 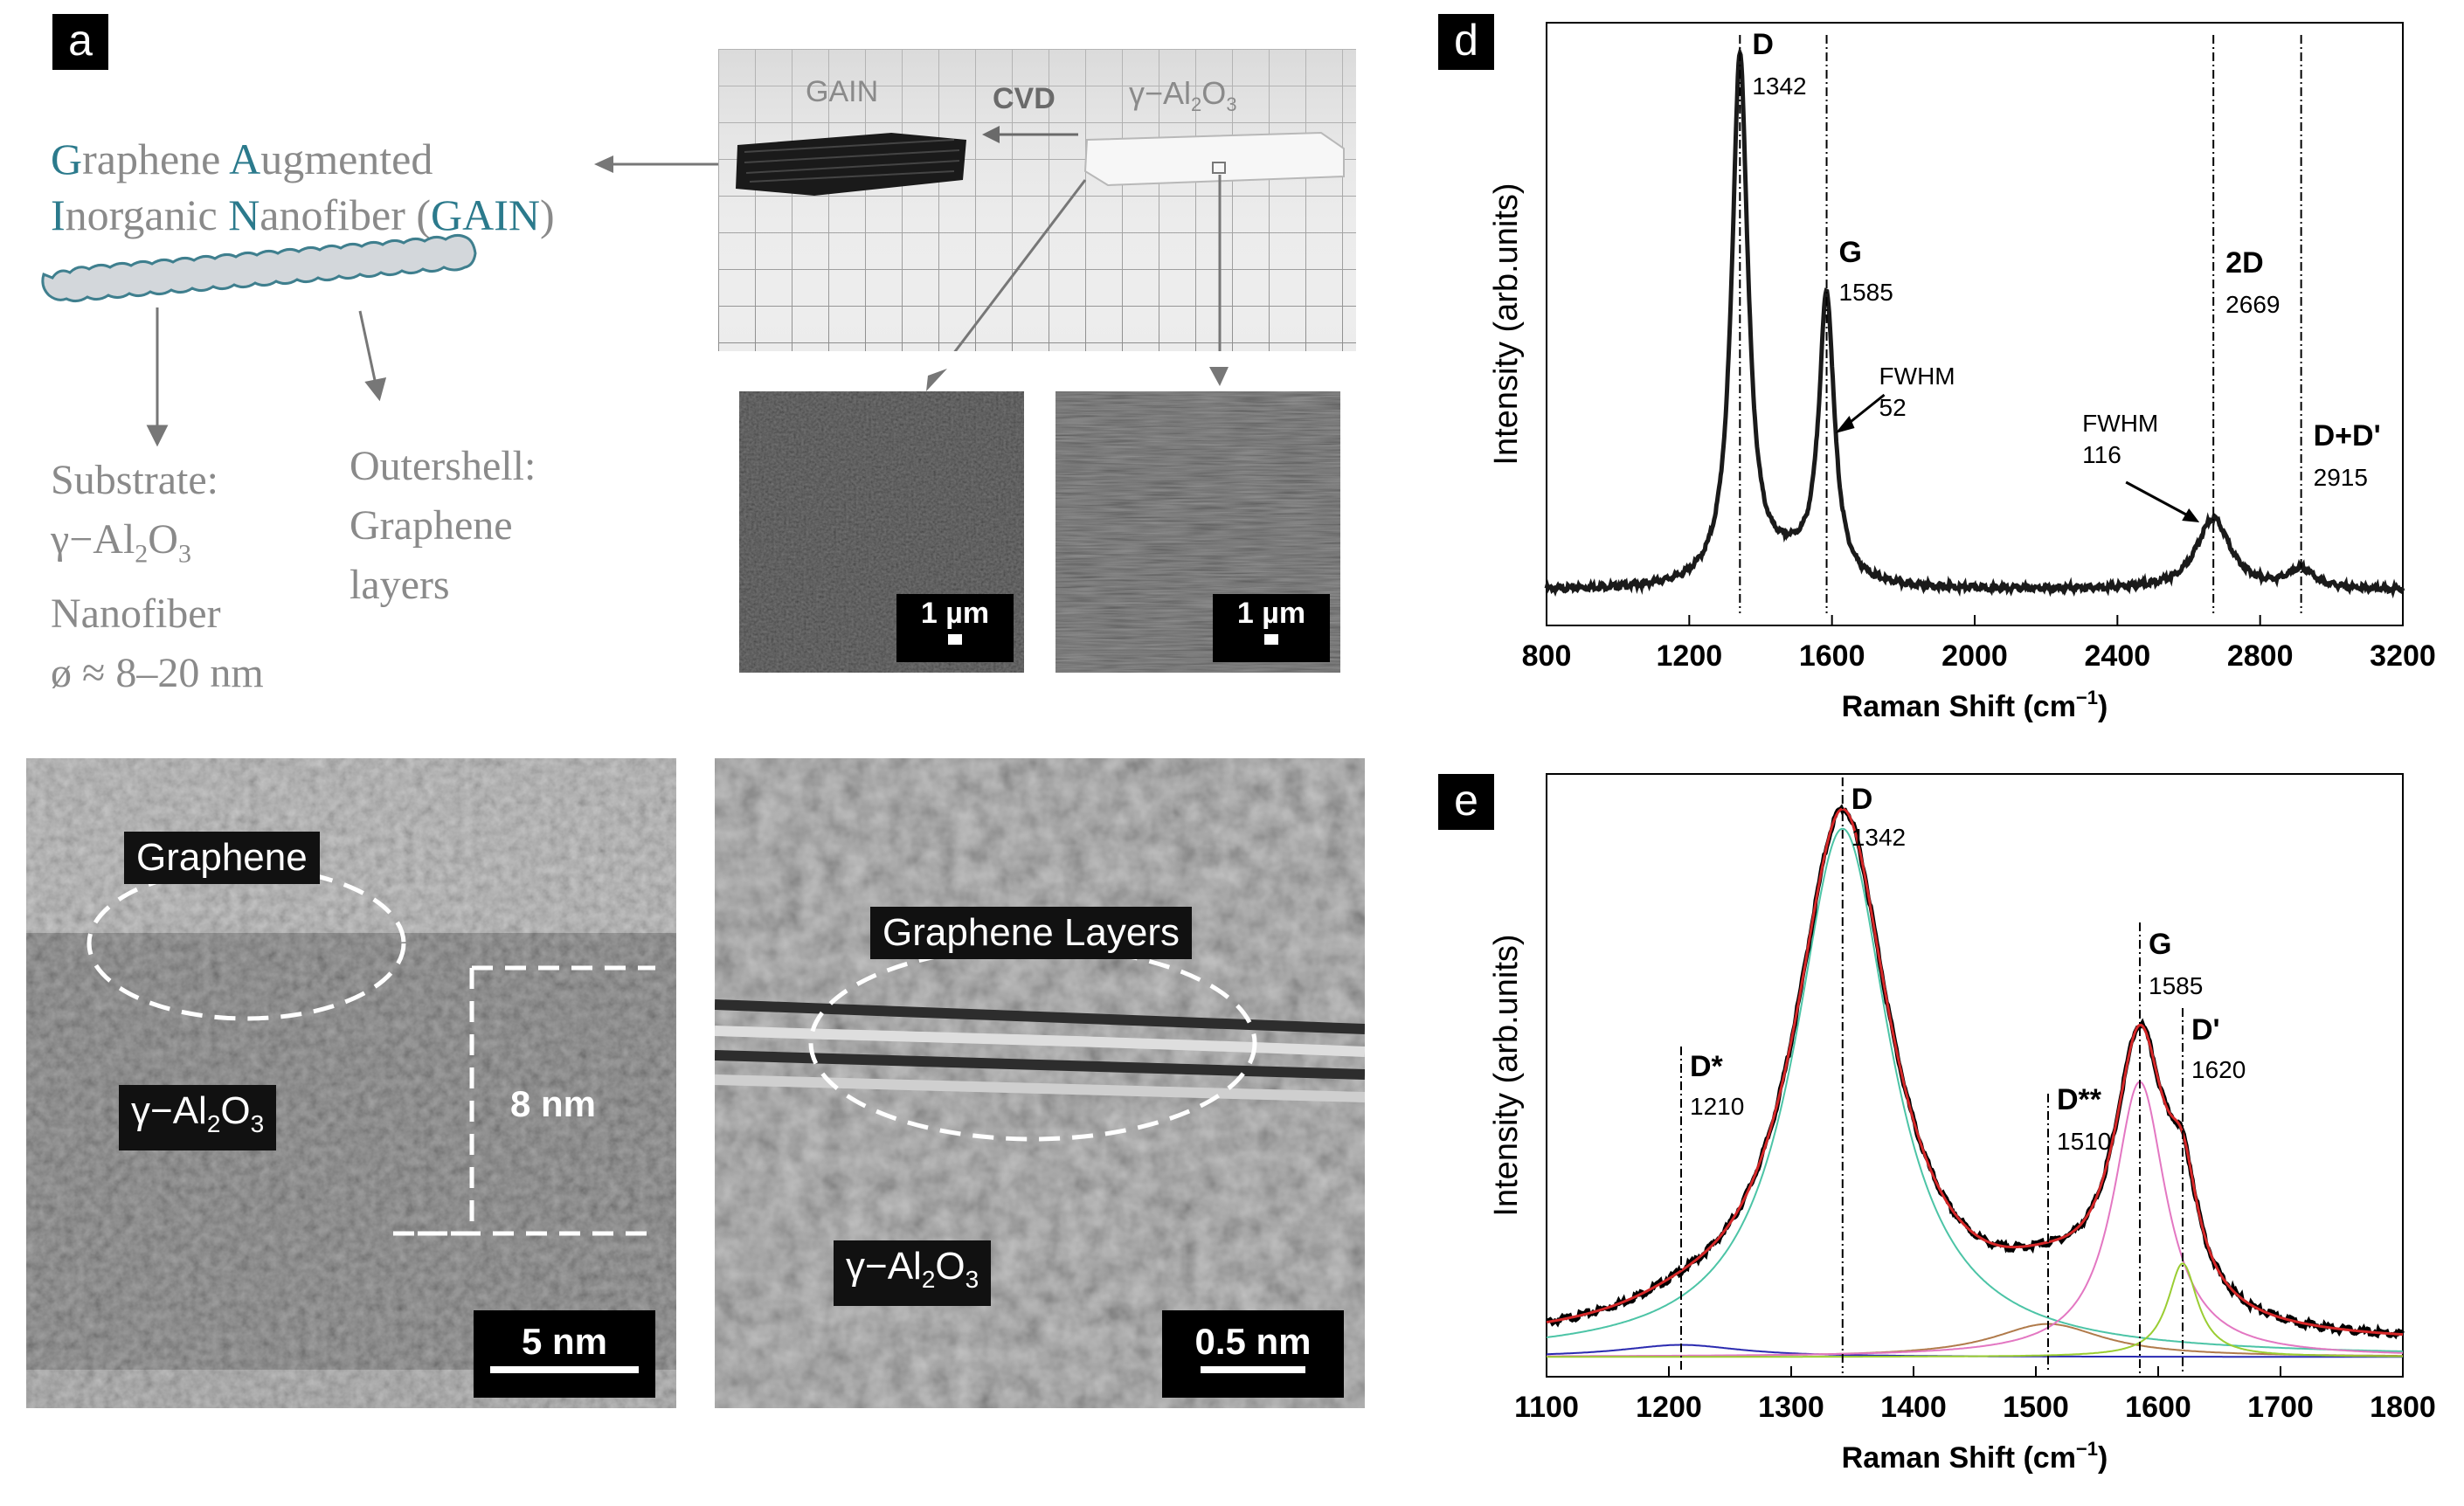 I want to click on x-tick-label: 800, so click(x=1547, y=656).